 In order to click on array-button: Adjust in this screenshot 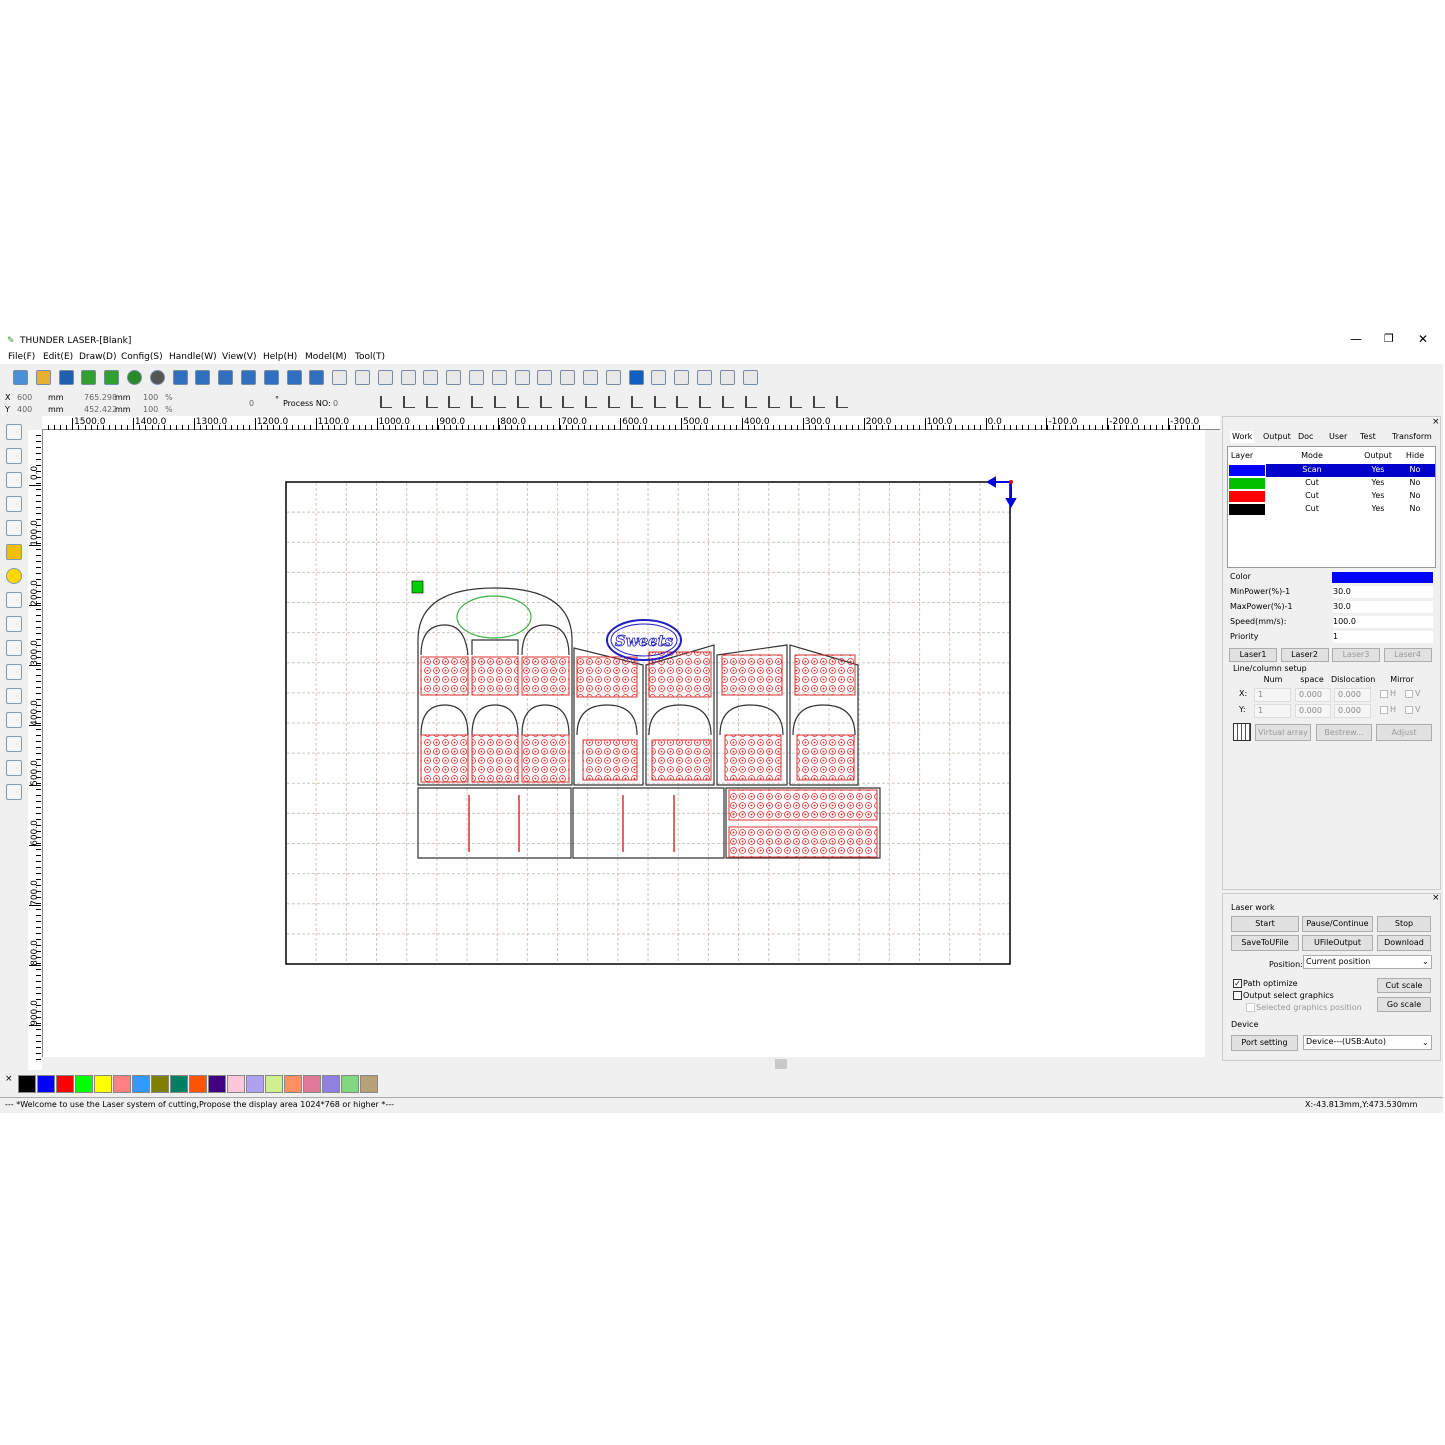, I will do `click(1404, 732)`.